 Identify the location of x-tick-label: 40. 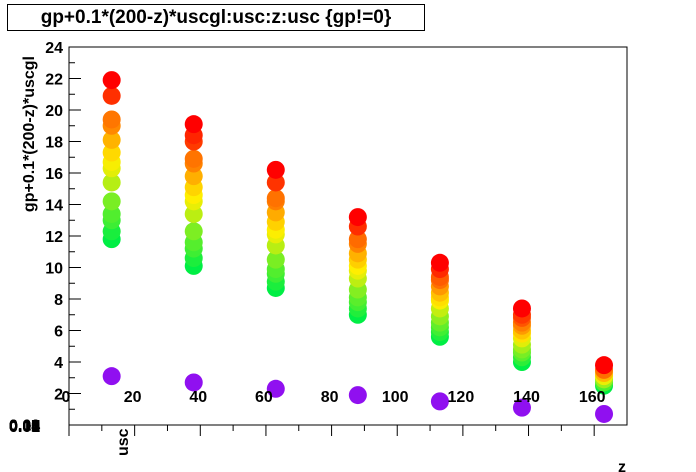
(198, 397).